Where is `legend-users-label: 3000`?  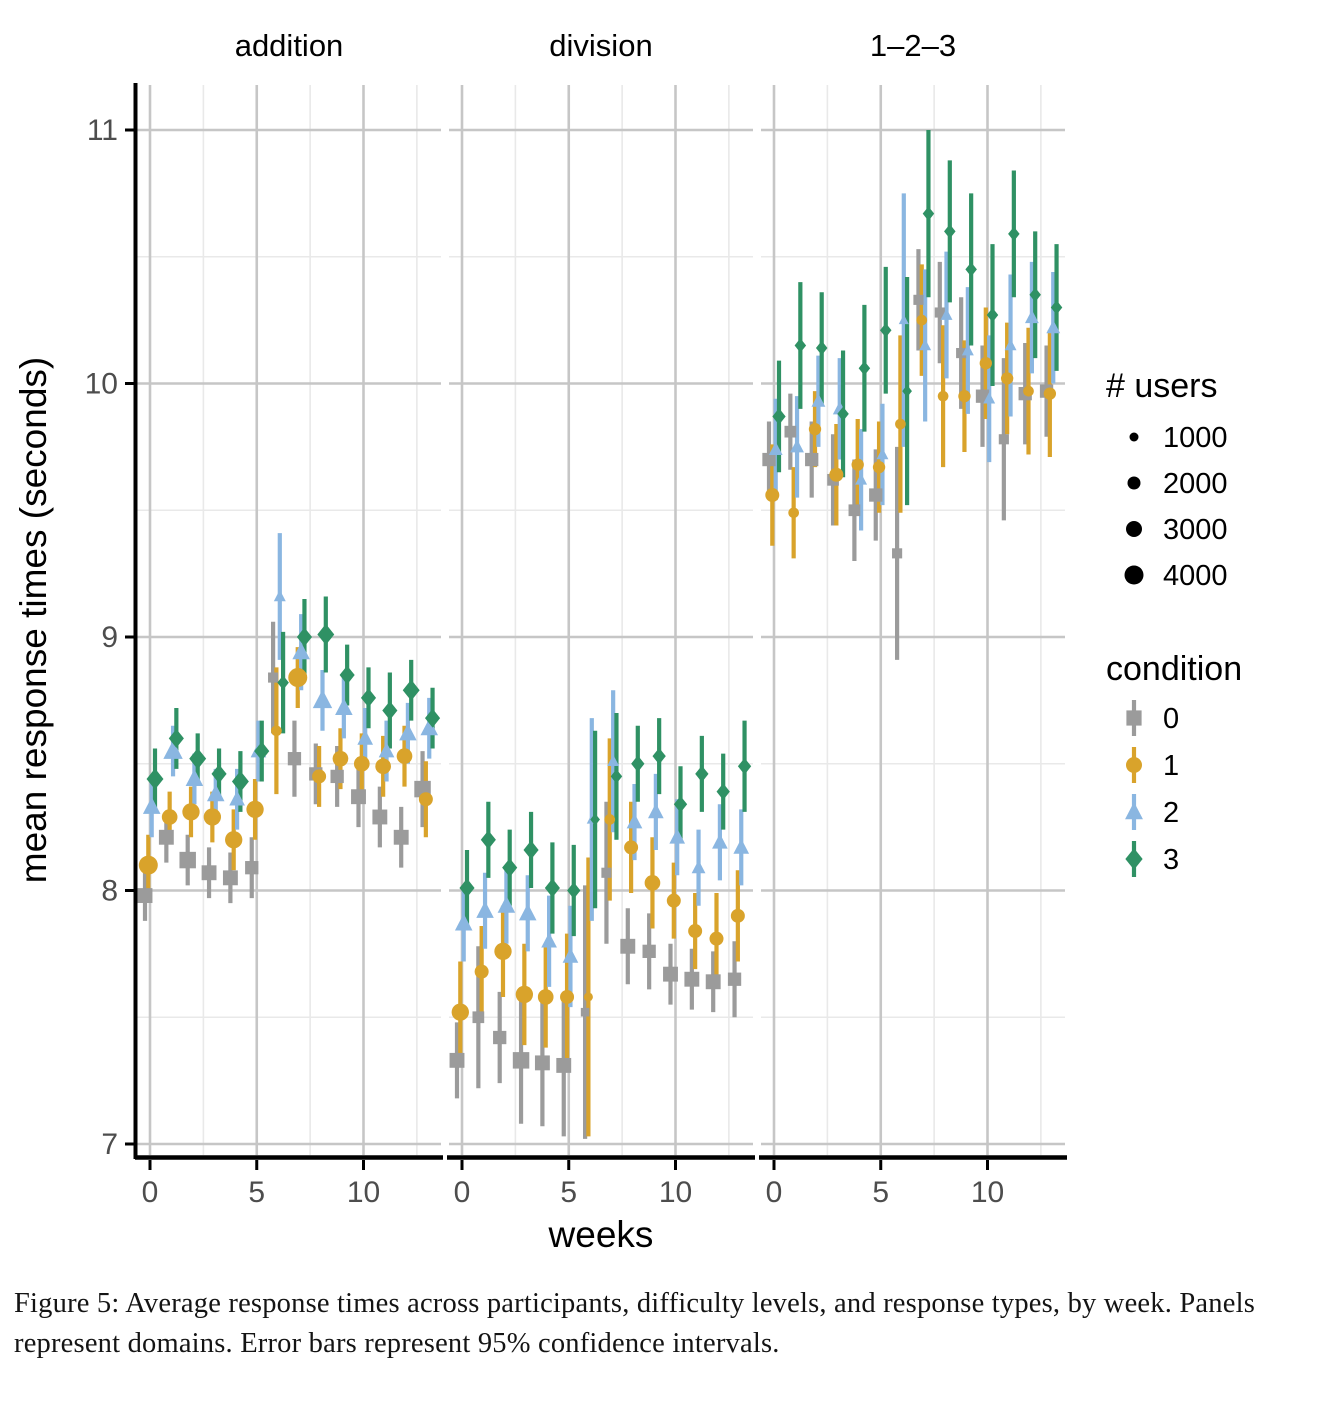 legend-users-label: 3000 is located at coordinates (1195, 530).